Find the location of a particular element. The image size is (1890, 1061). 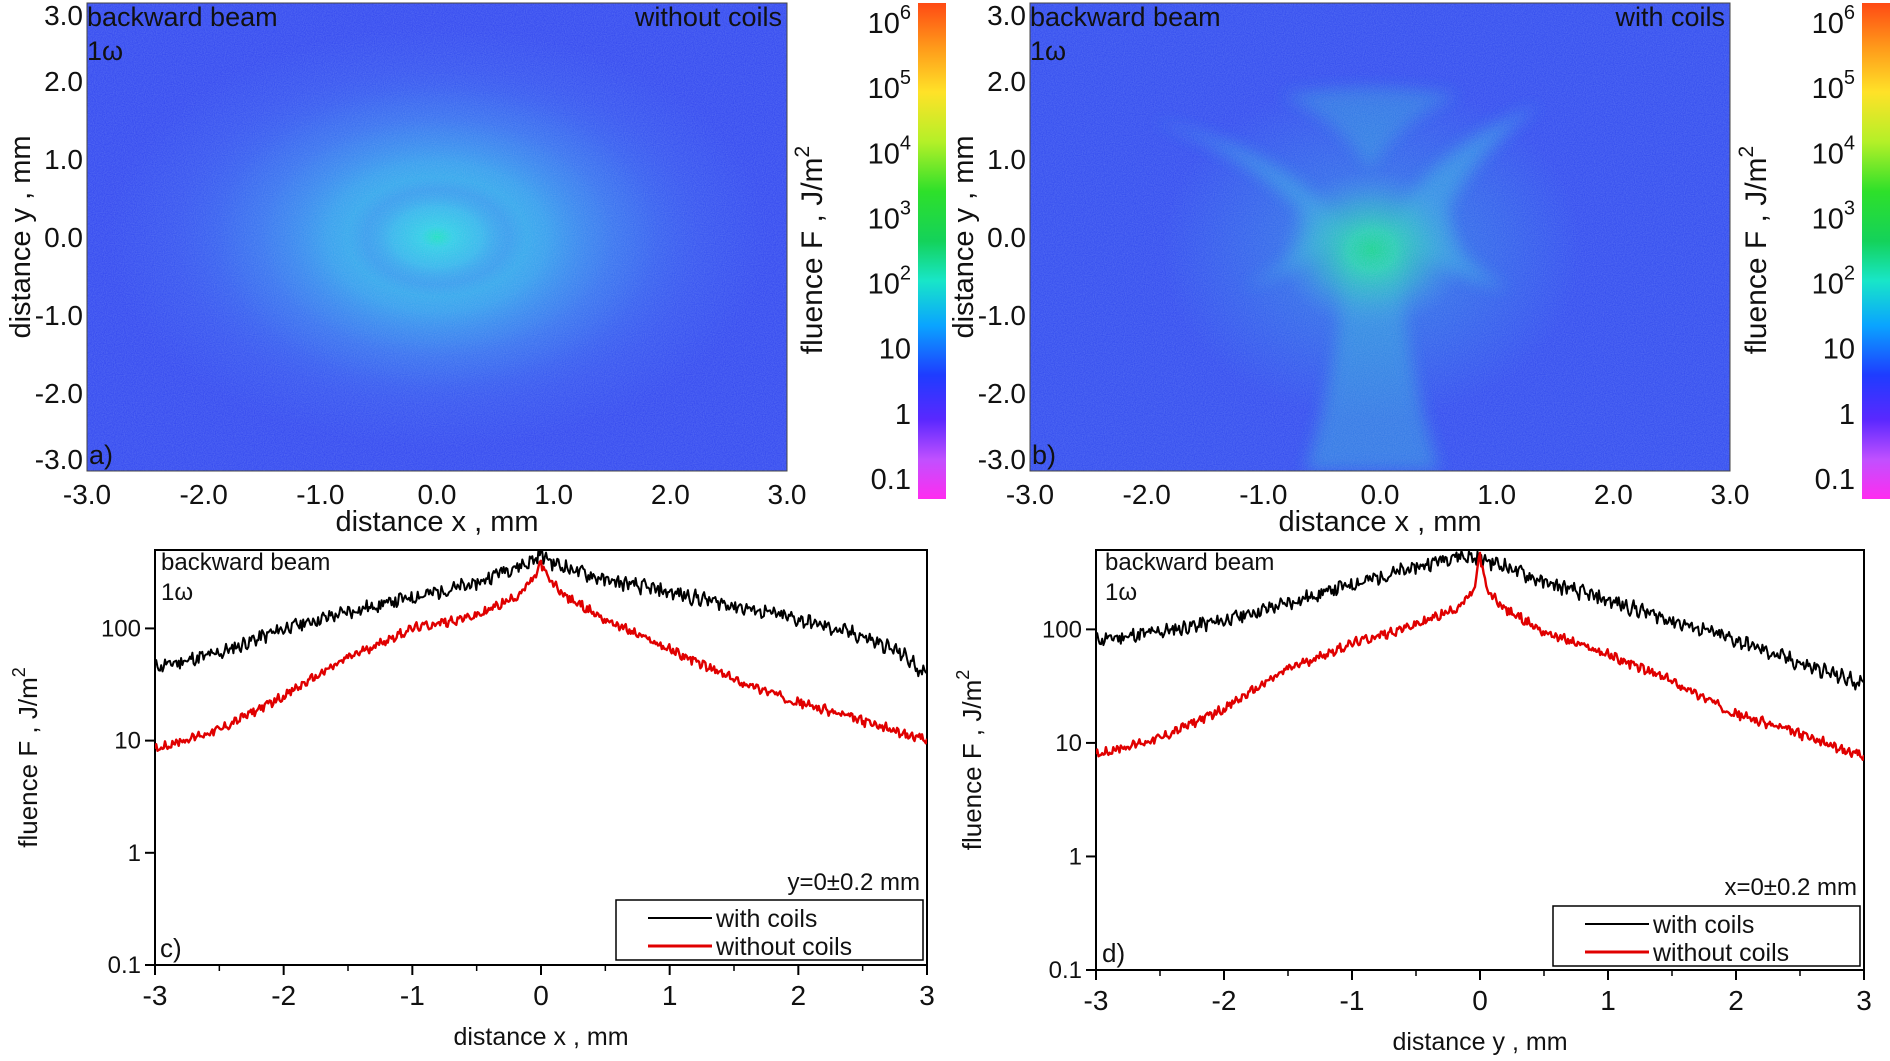

heatmap-b-y-tick-label: 1.0 is located at coordinates (1006, 159).